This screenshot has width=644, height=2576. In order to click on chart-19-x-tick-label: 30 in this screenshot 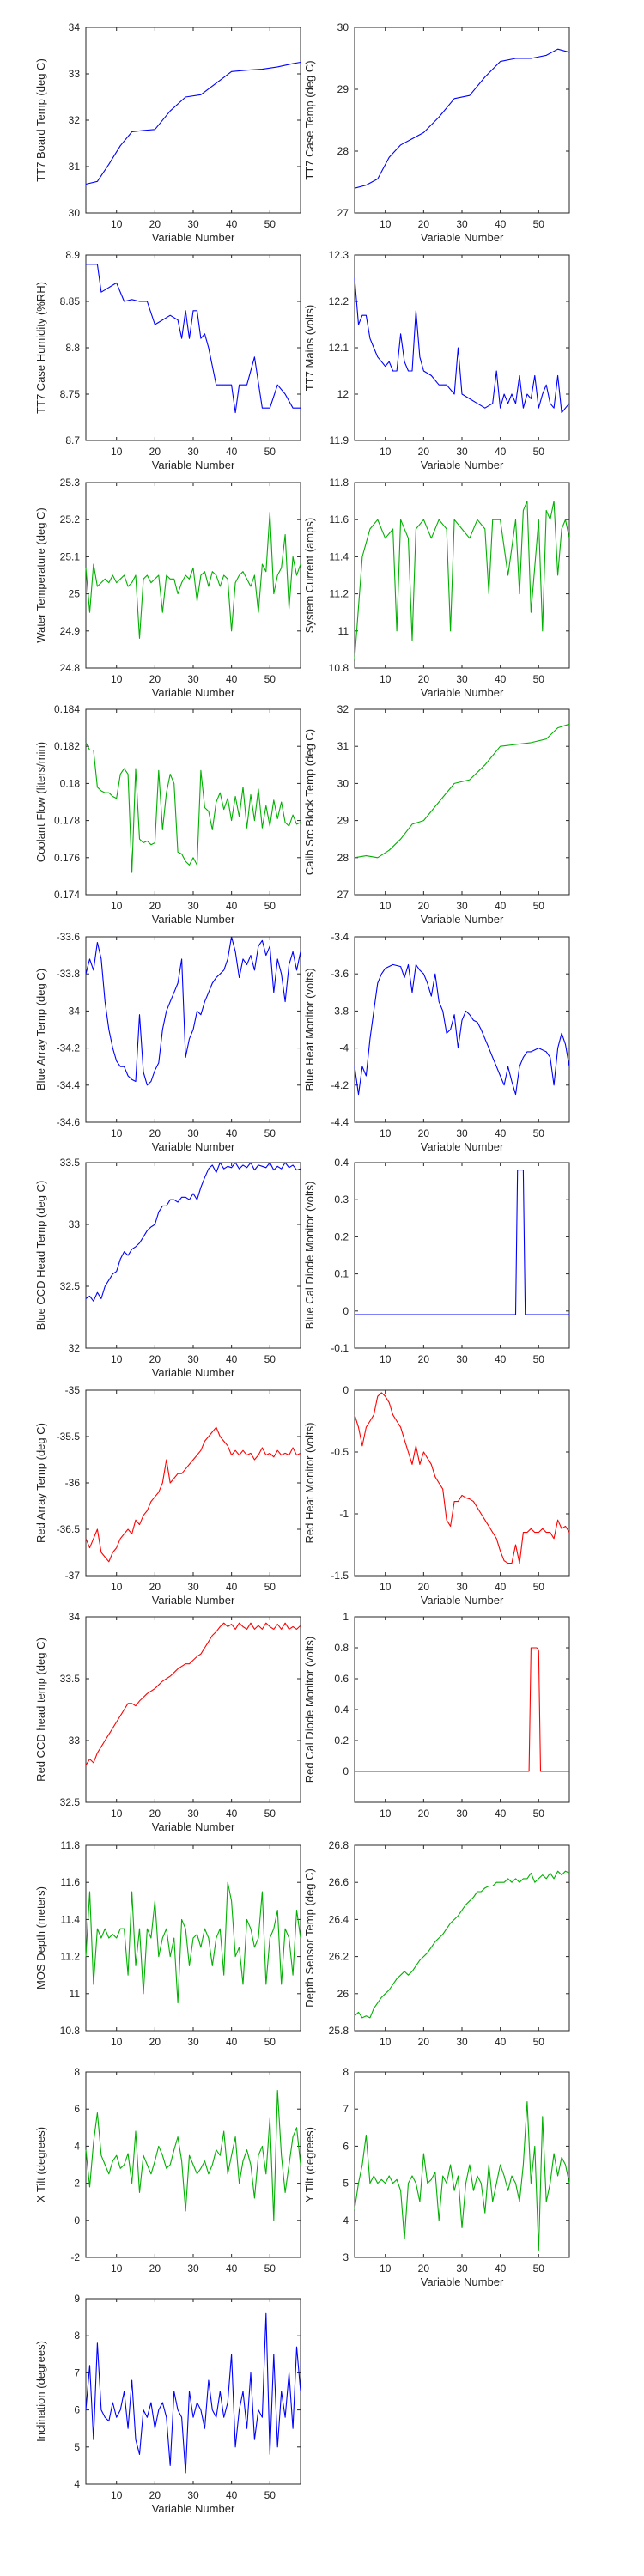, I will do `click(193, 2269)`.